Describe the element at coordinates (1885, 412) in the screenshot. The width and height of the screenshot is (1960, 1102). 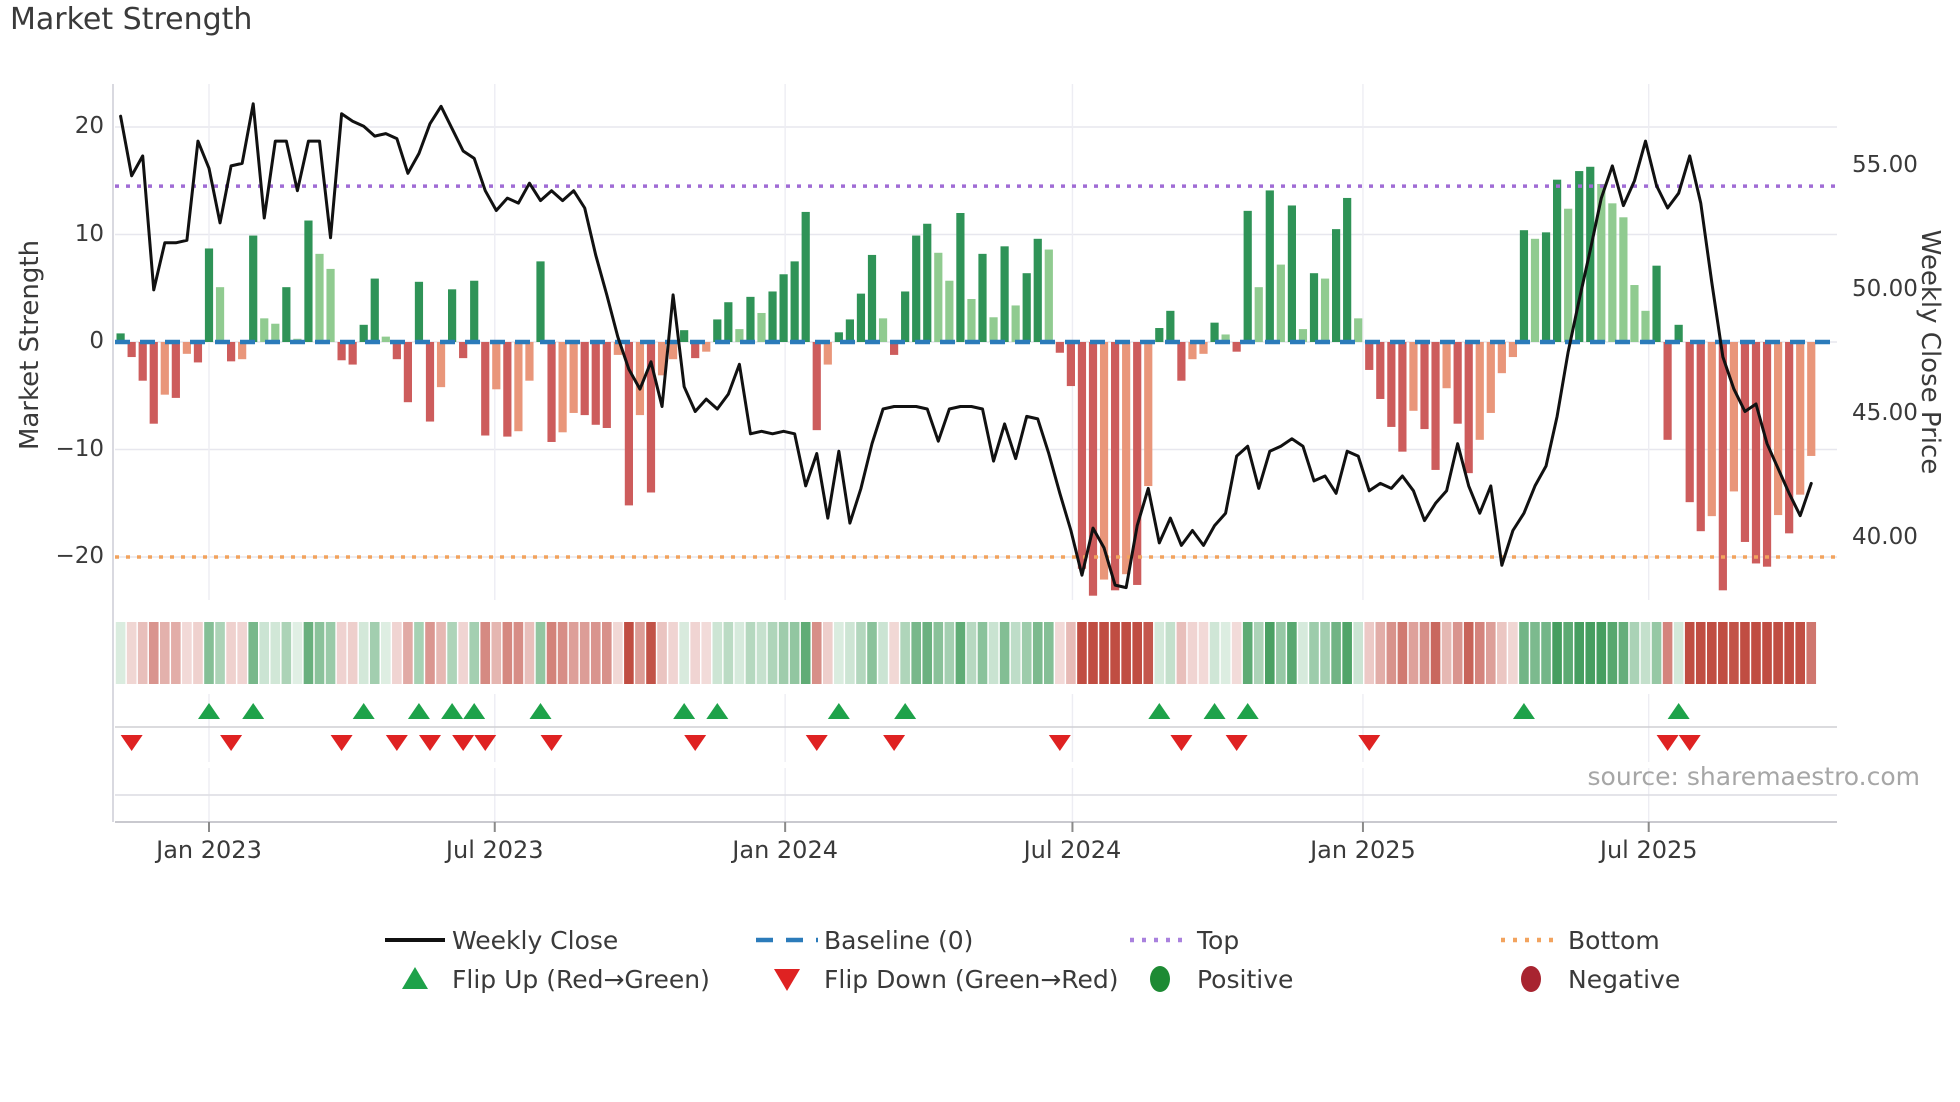
I see `y-right-tick-label: 45.00` at that location.